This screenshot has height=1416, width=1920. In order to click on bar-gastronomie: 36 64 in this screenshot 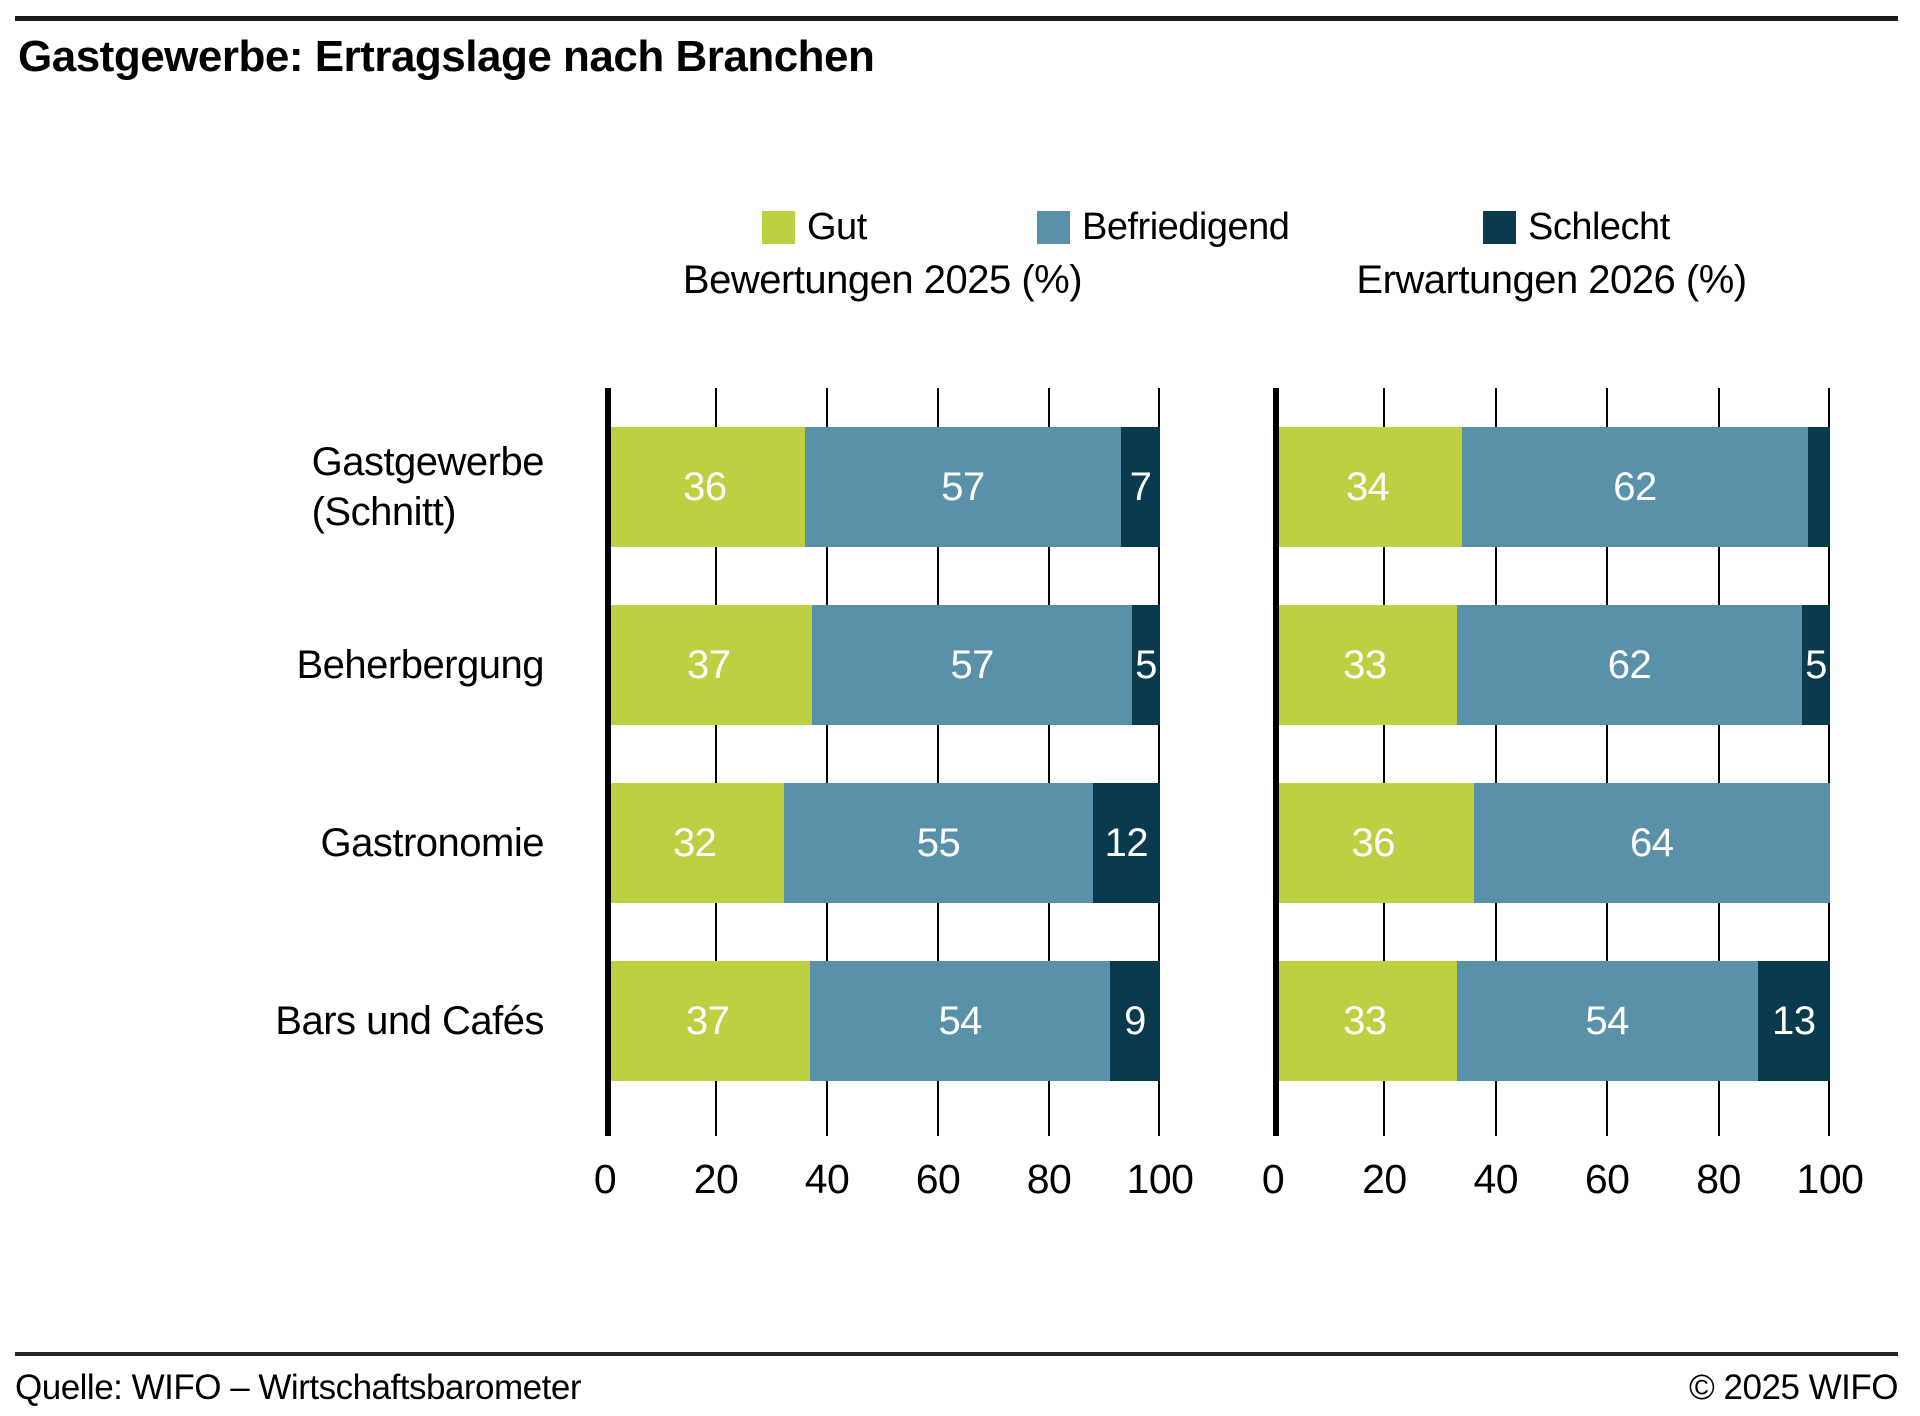, I will do `click(1551, 843)`.